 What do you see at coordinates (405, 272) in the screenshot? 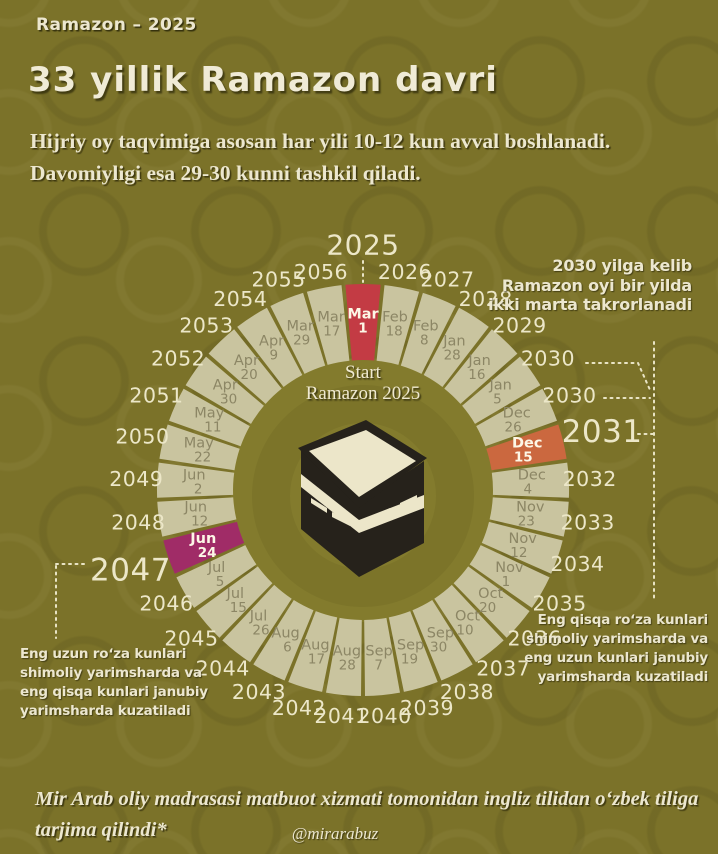
I see `year-label-2026-1: 2026` at bounding box center [405, 272].